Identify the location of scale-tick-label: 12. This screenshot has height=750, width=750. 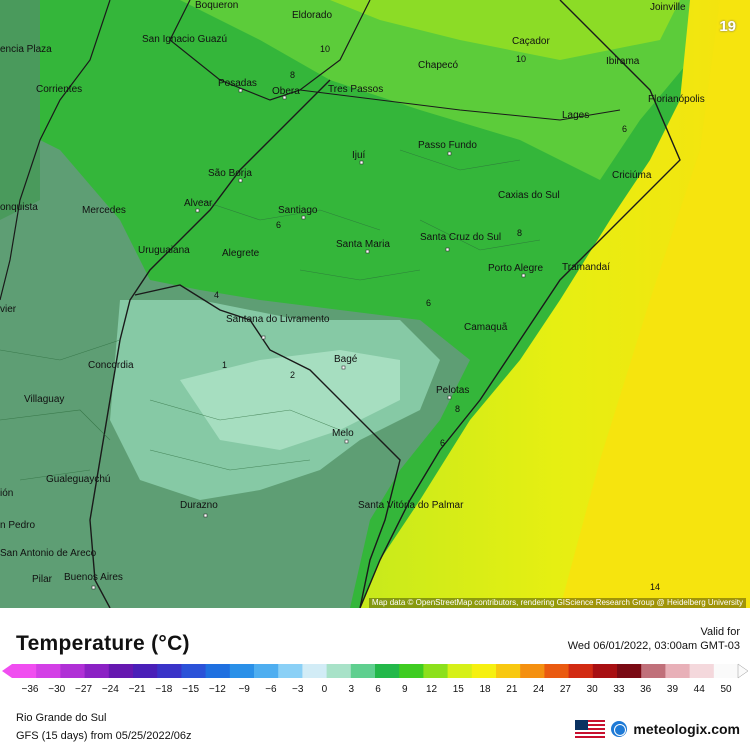
(432, 689).